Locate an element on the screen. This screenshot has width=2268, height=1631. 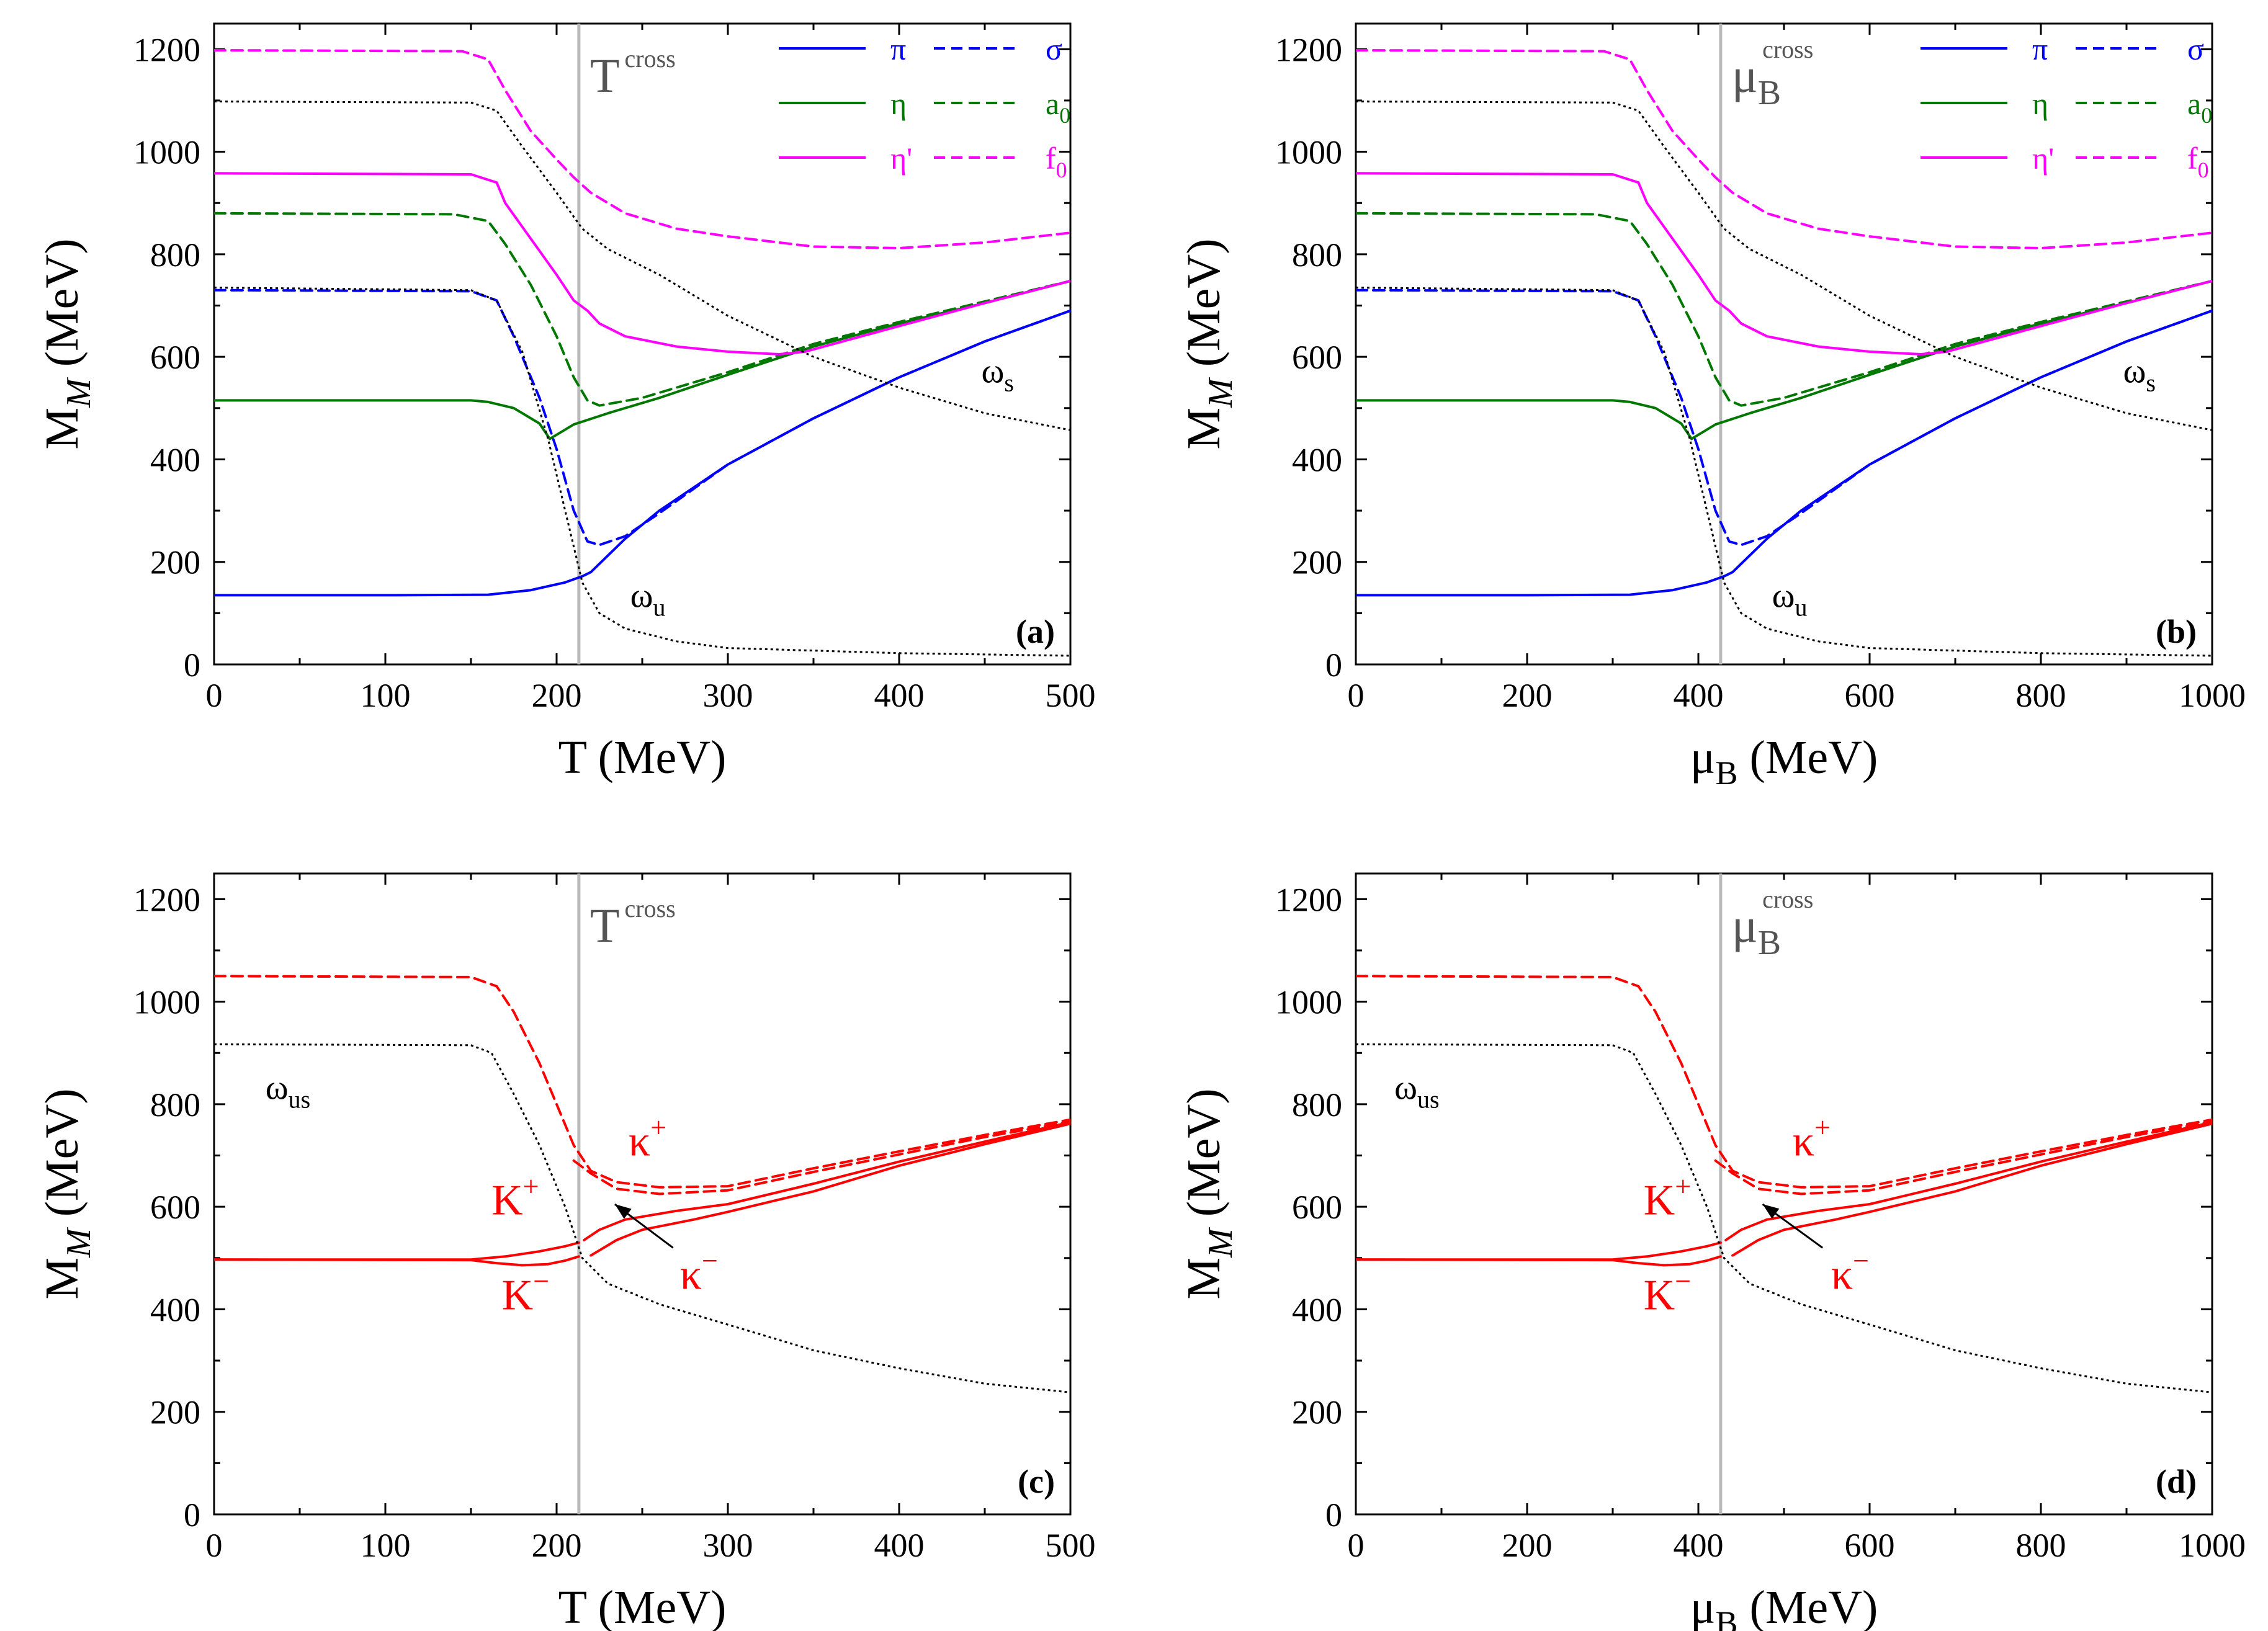
panel-label: (c) is located at coordinates (1036, 1482).